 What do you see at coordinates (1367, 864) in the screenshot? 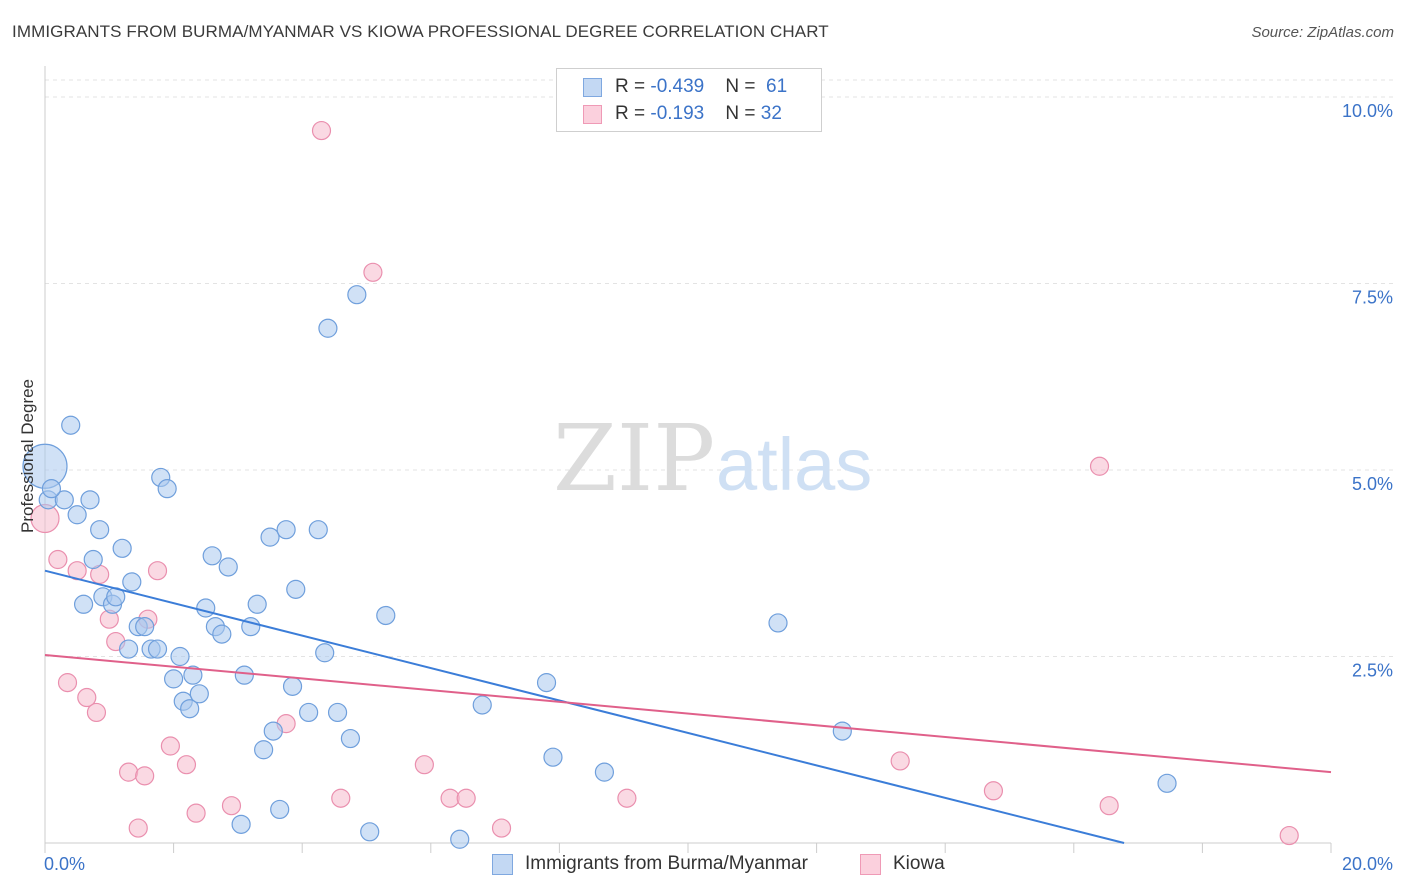
I see `x-tick-label: 20.0%` at bounding box center [1367, 864].